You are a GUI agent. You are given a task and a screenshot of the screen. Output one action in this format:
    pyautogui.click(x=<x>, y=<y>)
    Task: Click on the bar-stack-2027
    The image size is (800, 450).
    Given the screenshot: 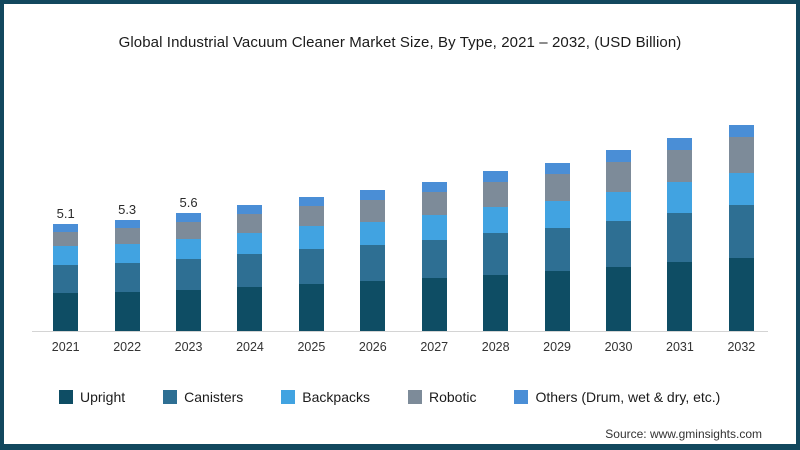 What is the action you would take?
    pyautogui.click(x=434, y=256)
    